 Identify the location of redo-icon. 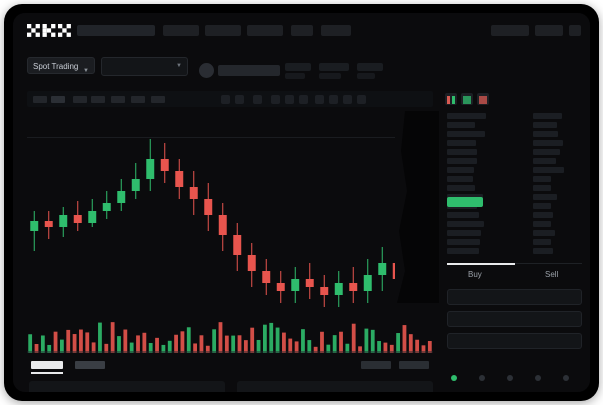
(239, 99).